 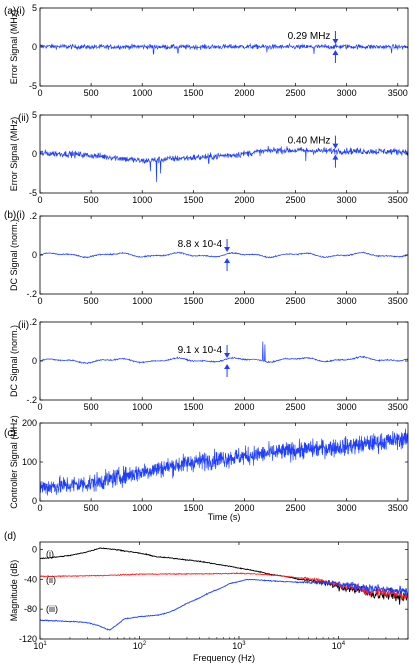 What do you see at coordinates (30, 609) in the screenshot?
I see `y-tick-label: -80` at bounding box center [30, 609].